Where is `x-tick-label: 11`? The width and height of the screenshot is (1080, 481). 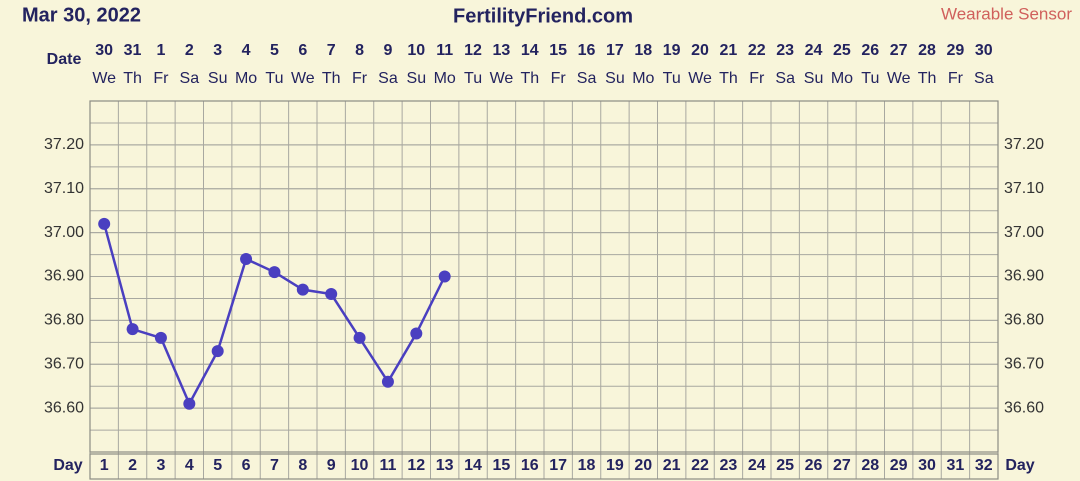 x-tick-label: 11 is located at coordinates (387, 465).